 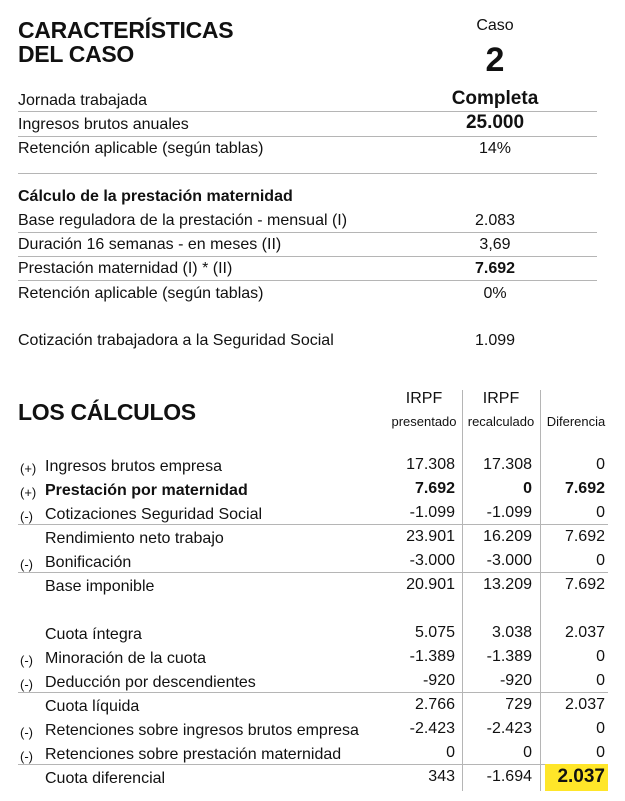 I want to click on row-value: 7.692, so click(x=495, y=268).